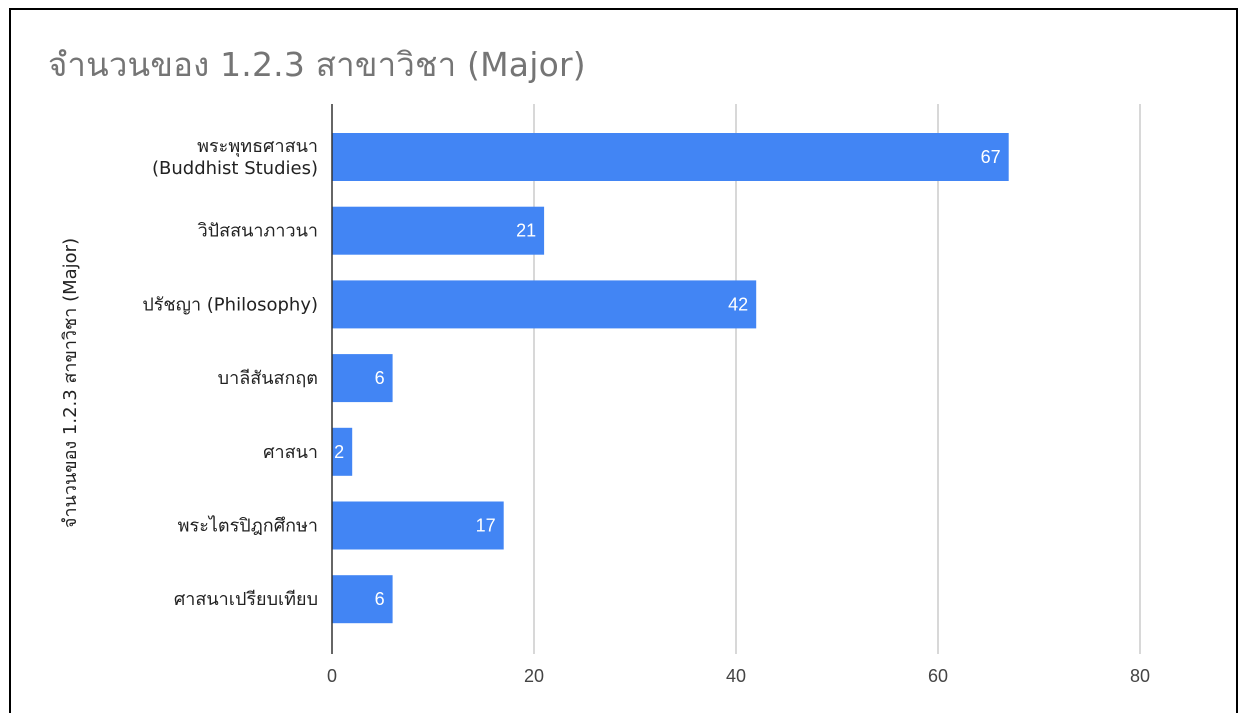  Describe the element at coordinates (991, 157) in the screenshot. I see `bar-value-label: 67` at that location.